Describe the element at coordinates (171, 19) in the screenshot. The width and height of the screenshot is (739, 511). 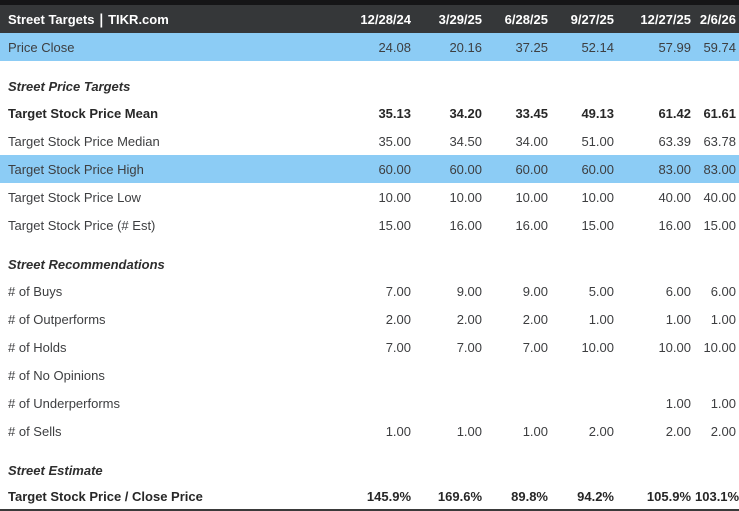
I see `table-title: Street Targets | TIKR.com` at that location.